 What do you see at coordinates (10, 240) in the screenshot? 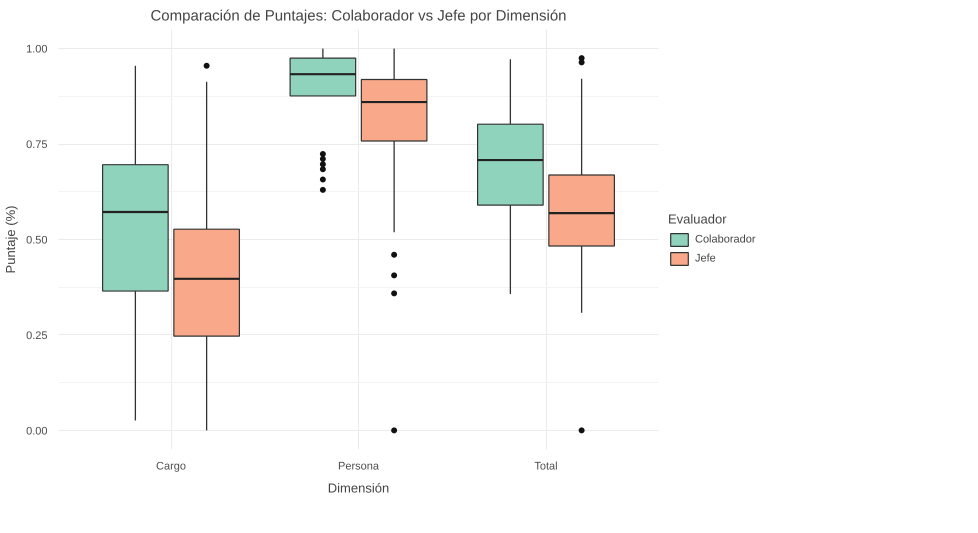
I see `y-axis-title: Puntaje (%)` at bounding box center [10, 240].